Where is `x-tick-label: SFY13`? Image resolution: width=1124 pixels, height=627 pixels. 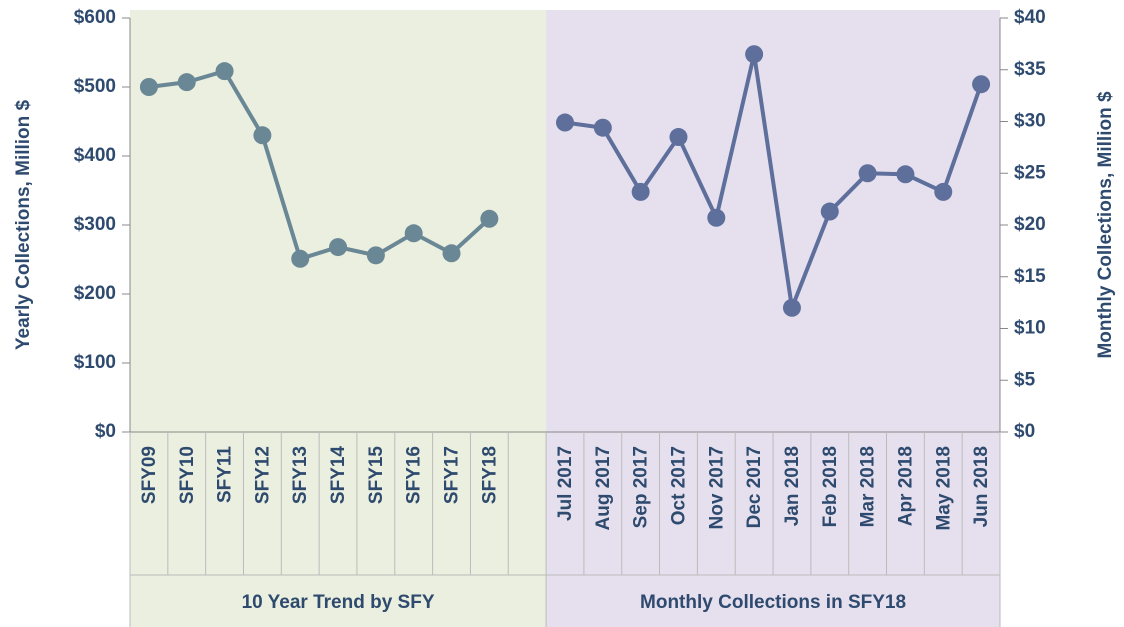
x-tick-label: SFY13 is located at coordinates (300, 475).